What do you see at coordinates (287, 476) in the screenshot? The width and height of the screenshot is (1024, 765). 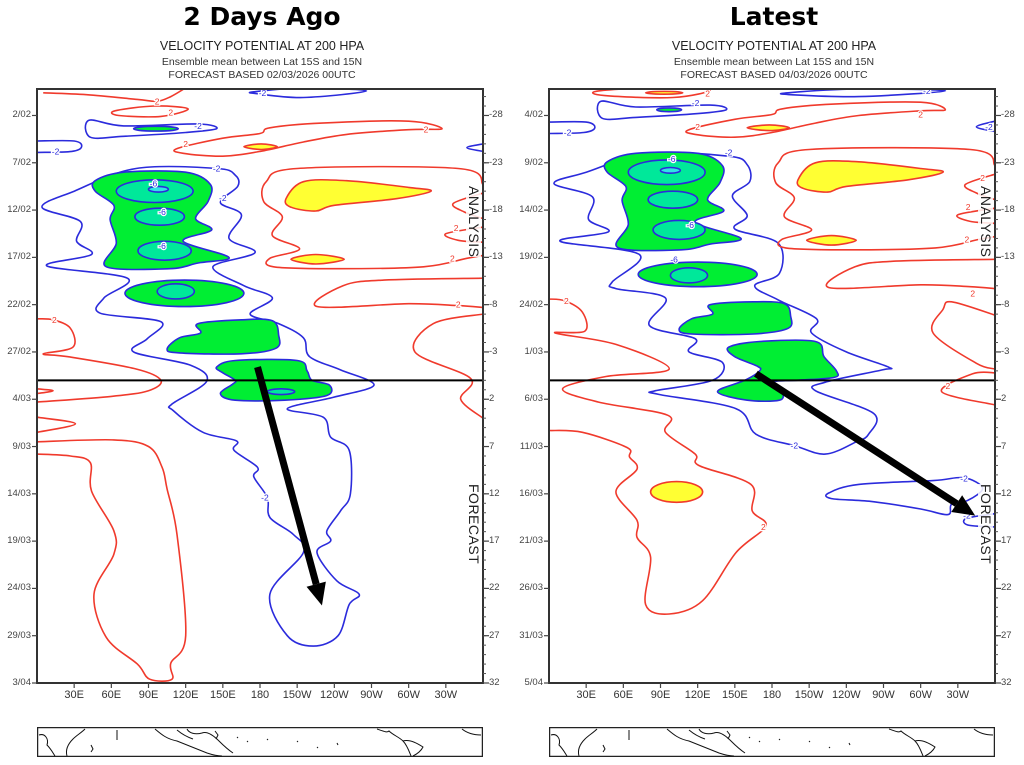 I see `trend-arrow-shaft` at bounding box center [287, 476].